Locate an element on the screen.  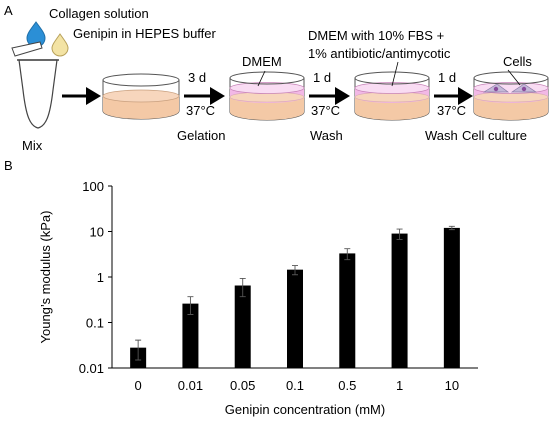
x-ticks: 0 0.01 0.05 0.1 0.5 1 10 is located at coordinates (297, 385).